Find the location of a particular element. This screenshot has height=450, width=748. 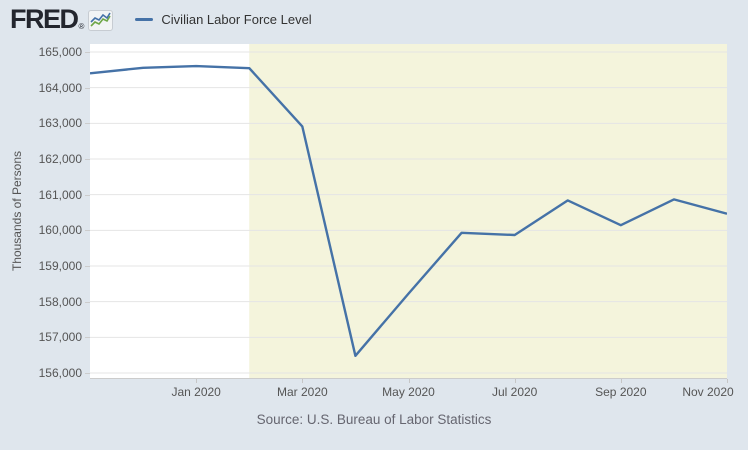

y-tick-label: 160,000 is located at coordinates (60, 230).